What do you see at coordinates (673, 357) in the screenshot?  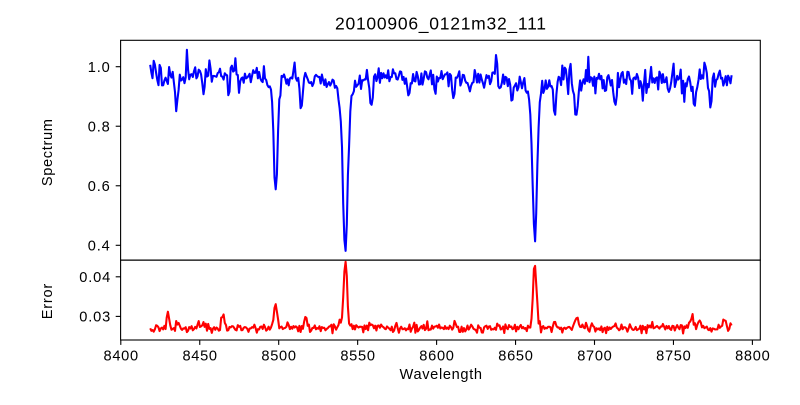 I see `svg-text: 8750` at bounding box center [673, 357].